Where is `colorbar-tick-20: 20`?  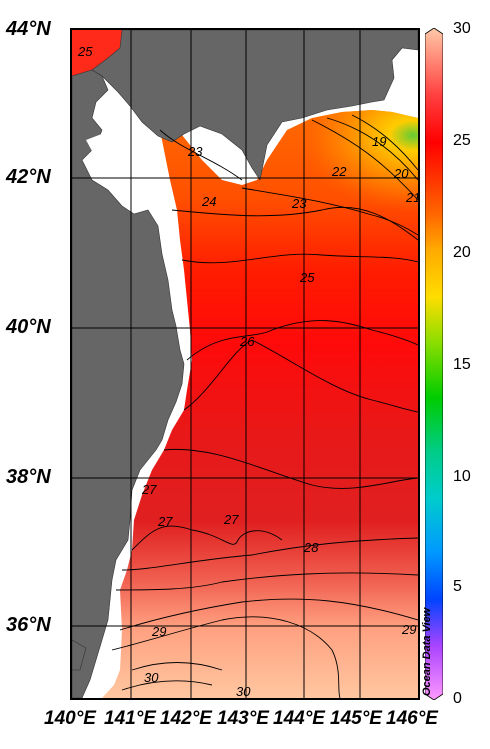
colorbar-tick-20: 20 is located at coordinates (462, 252).